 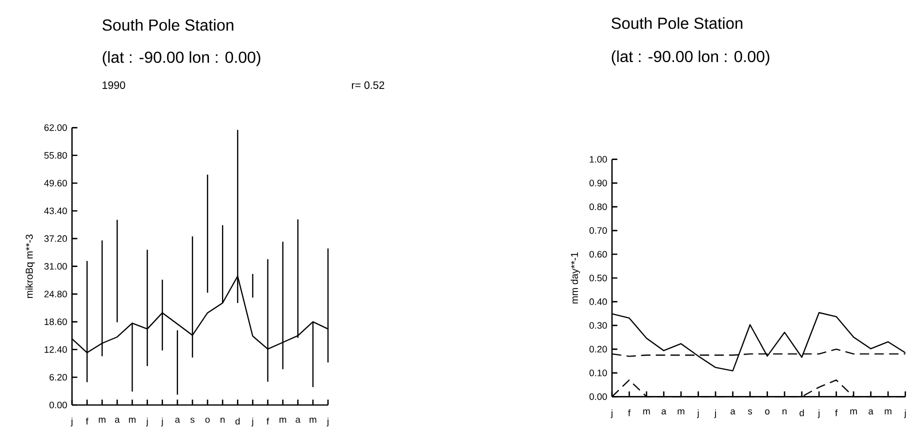 I want to click on y-tick-label: 6.20, so click(x=58, y=377).